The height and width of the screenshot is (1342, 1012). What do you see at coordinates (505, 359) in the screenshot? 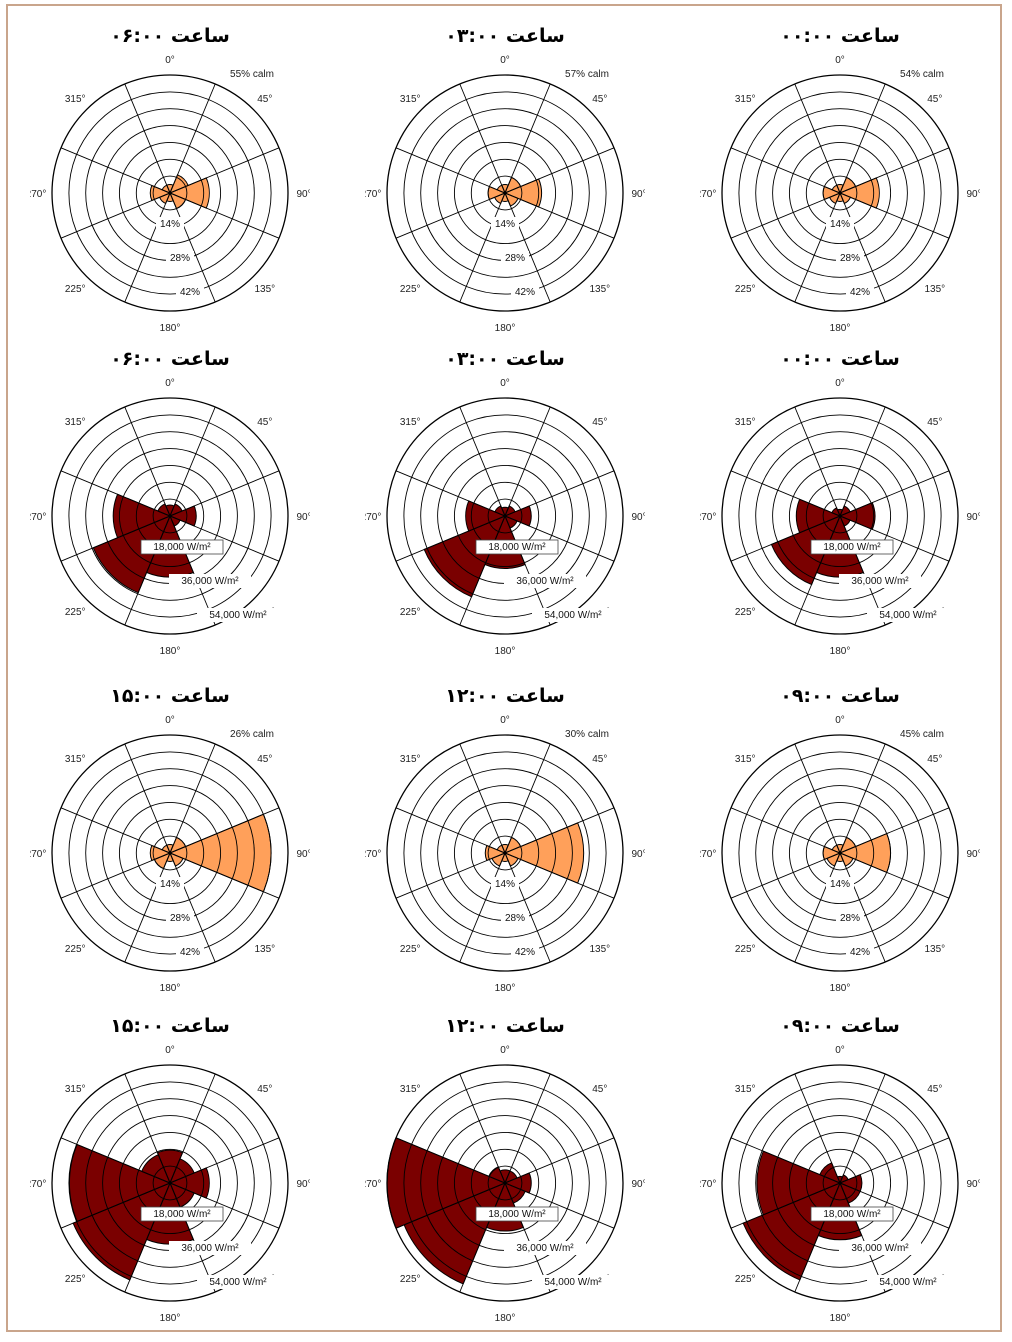
I see `rose-title: ساعت ۰۳:۰۰` at bounding box center [505, 359].